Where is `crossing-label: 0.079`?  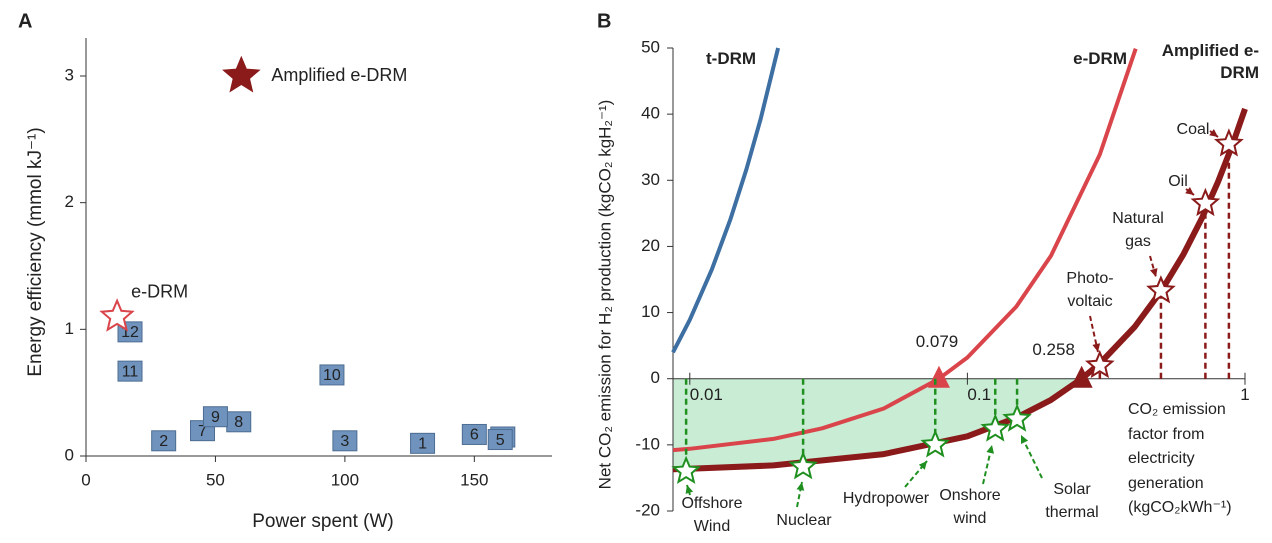 crossing-label: 0.079 is located at coordinates (937, 341).